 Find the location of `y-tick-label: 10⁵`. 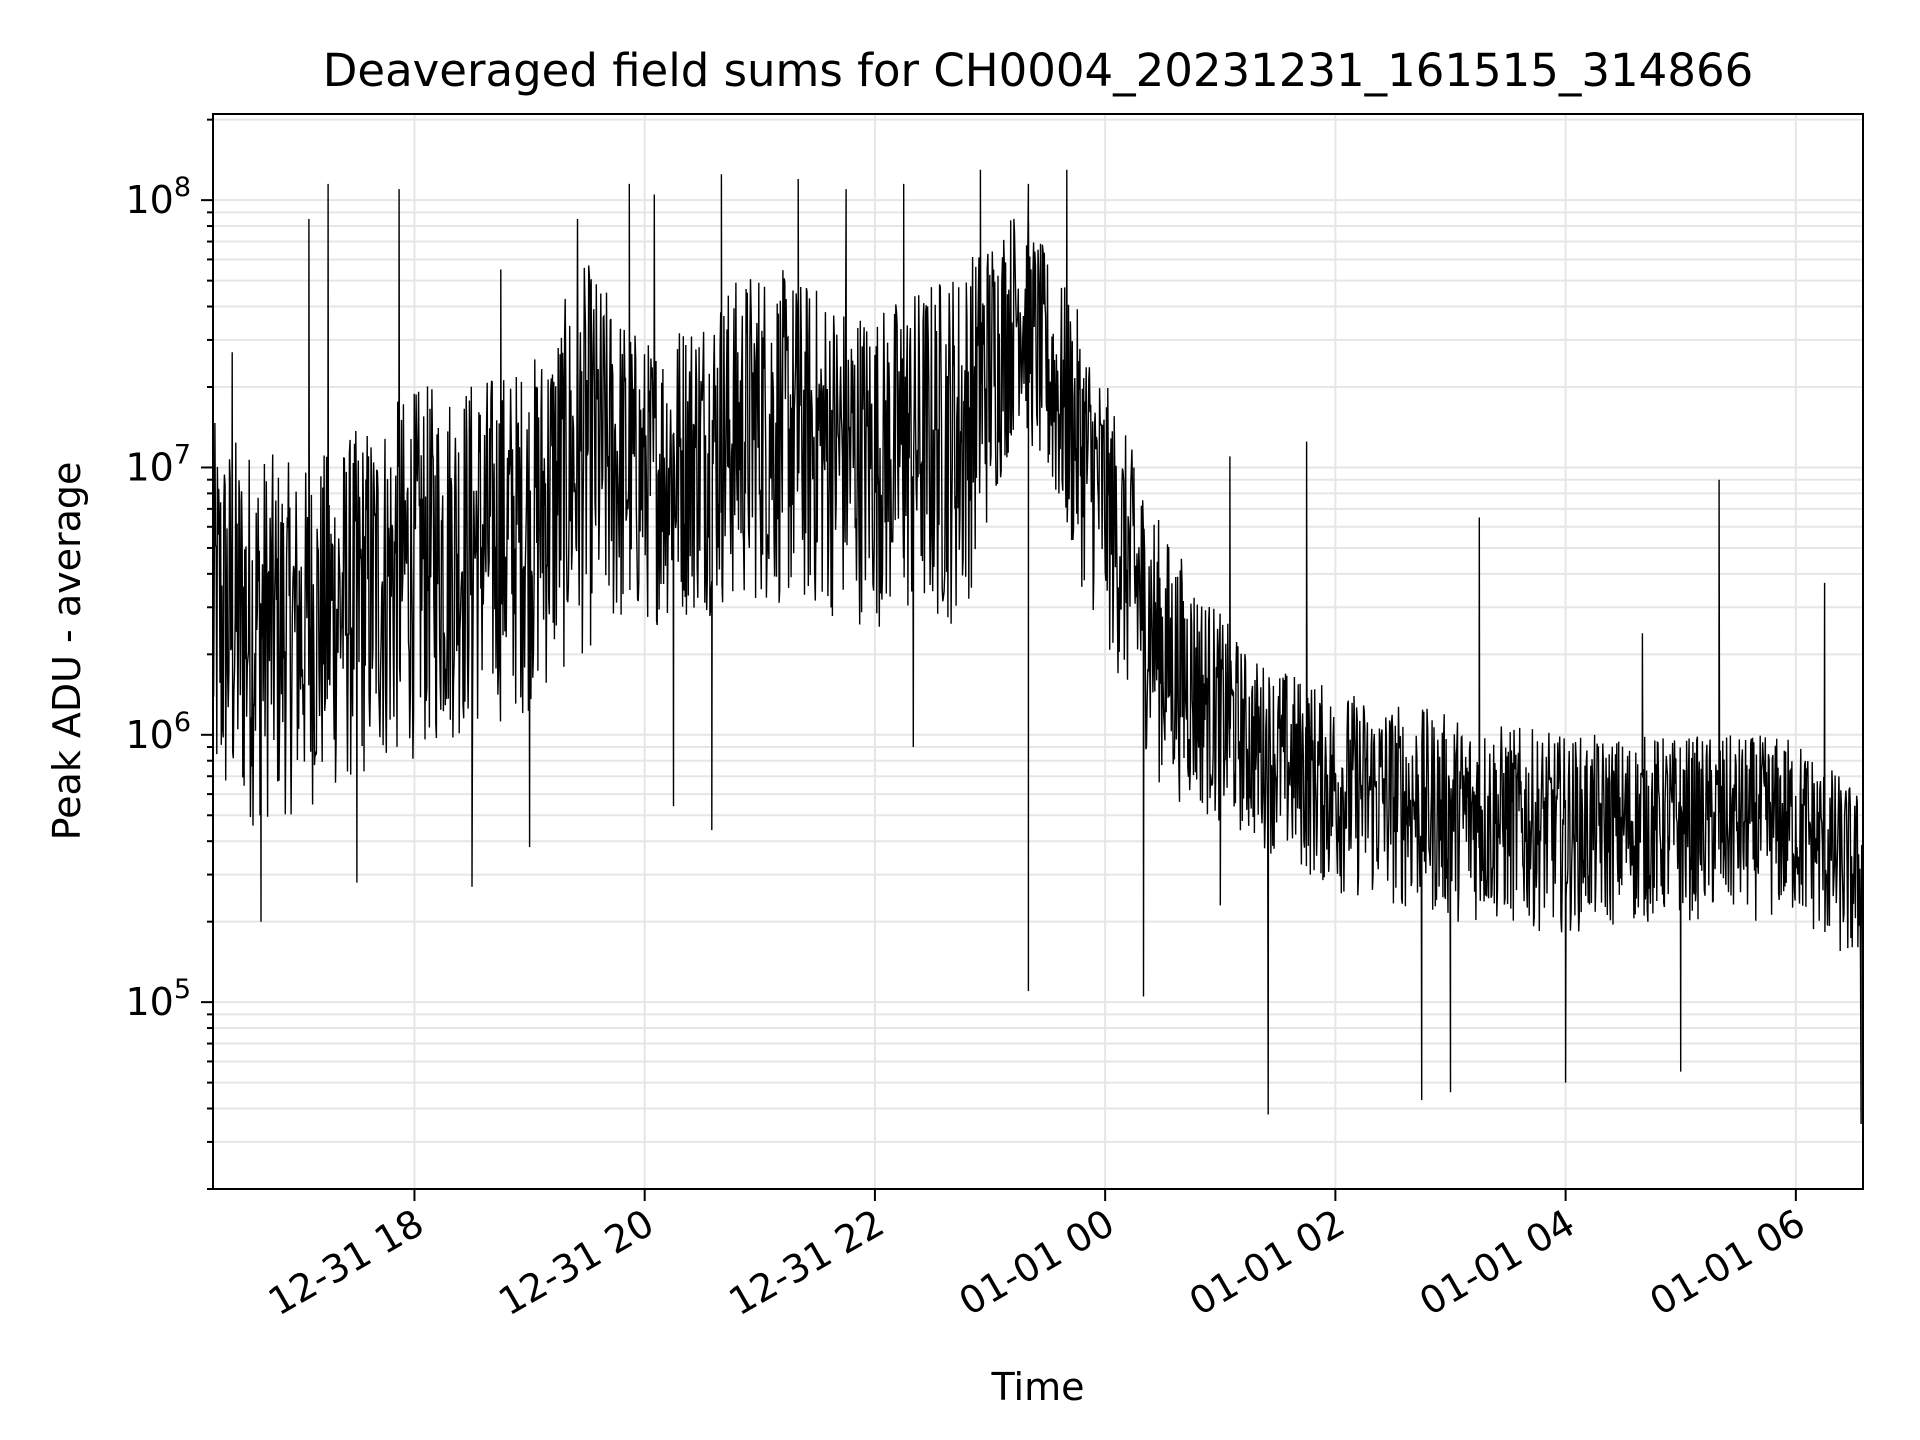

y-tick-label: 10⁵ is located at coordinates (158, 999).